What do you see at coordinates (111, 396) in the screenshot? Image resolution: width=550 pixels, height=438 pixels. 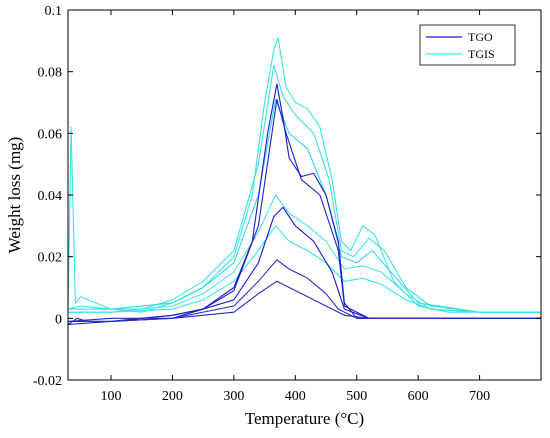 I see `x-tick-label: 100` at bounding box center [111, 396].